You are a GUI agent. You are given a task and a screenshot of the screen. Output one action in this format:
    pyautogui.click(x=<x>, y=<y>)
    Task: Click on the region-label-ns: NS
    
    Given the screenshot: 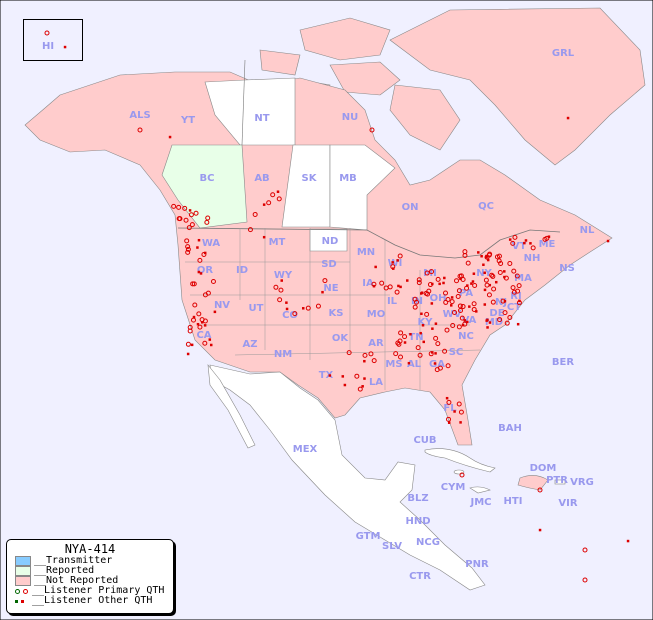 What is the action you would take?
    pyautogui.click(x=567, y=268)
    